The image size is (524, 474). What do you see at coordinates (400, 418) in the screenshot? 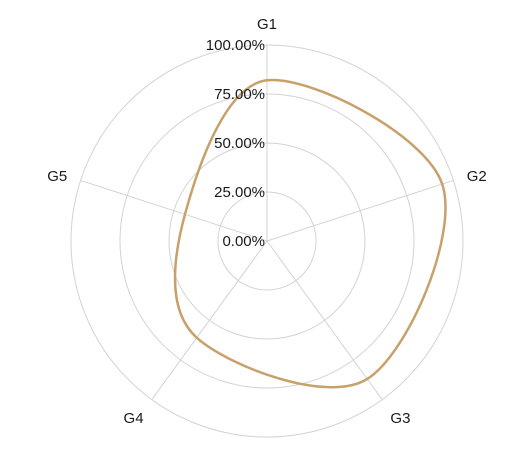
I see `category-label-g3: G3` at bounding box center [400, 418].